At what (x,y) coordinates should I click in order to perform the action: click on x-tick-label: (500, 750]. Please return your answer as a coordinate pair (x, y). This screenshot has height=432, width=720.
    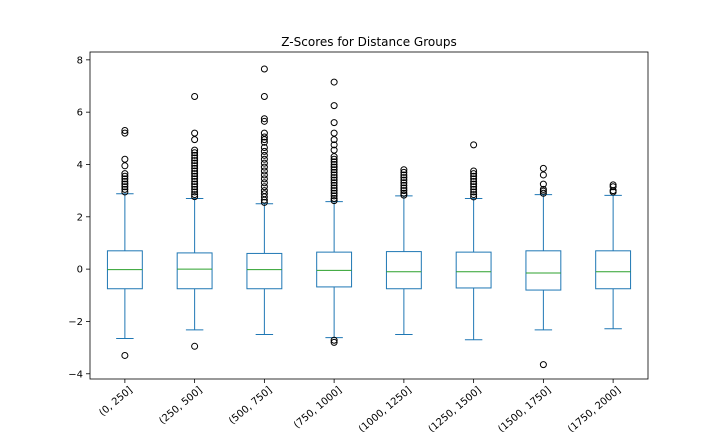
    Looking at the image, I should click on (250, 406).